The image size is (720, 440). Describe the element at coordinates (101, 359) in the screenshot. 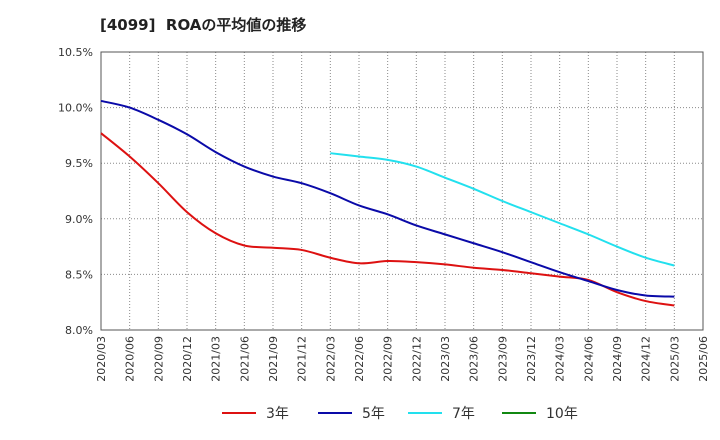

I see `x-tick-label: 2020/03` at that location.